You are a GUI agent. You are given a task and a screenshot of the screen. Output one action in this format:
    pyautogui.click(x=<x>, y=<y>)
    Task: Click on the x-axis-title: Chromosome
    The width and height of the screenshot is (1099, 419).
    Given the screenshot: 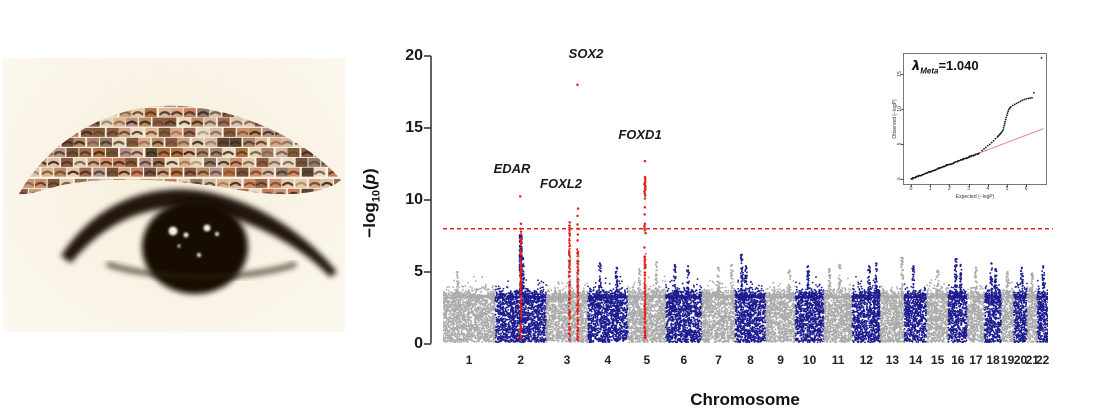 What is the action you would take?
    pyautogui.click(x=745, y=399)
    